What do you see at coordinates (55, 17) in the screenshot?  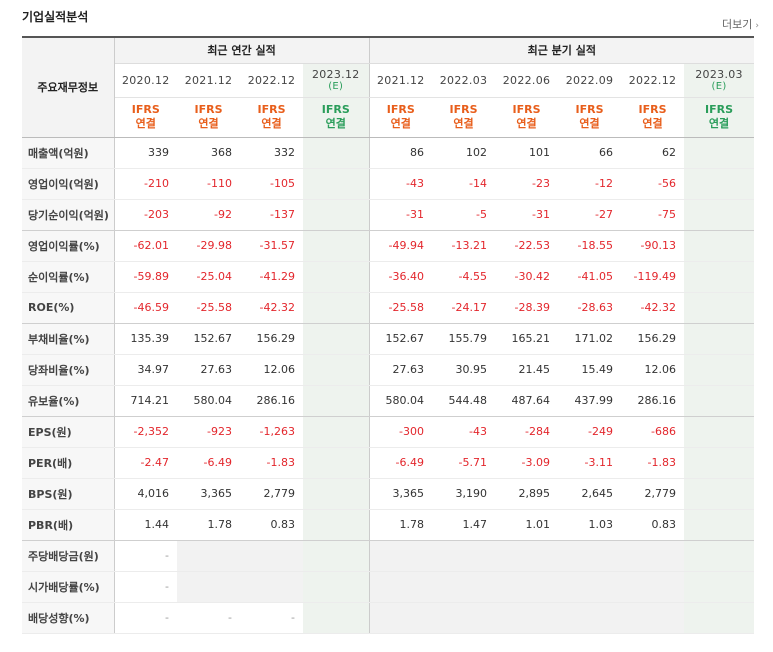 I see `section-title: 기업실적분석` at bounding box center [55, 17].